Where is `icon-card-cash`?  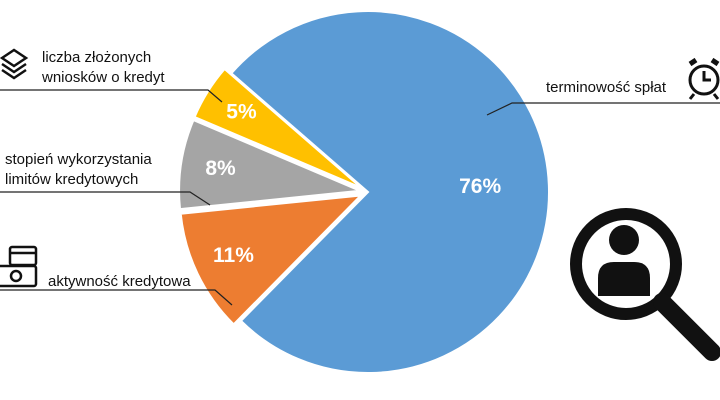 icon-card-cash is located at coordinates (19, 266).